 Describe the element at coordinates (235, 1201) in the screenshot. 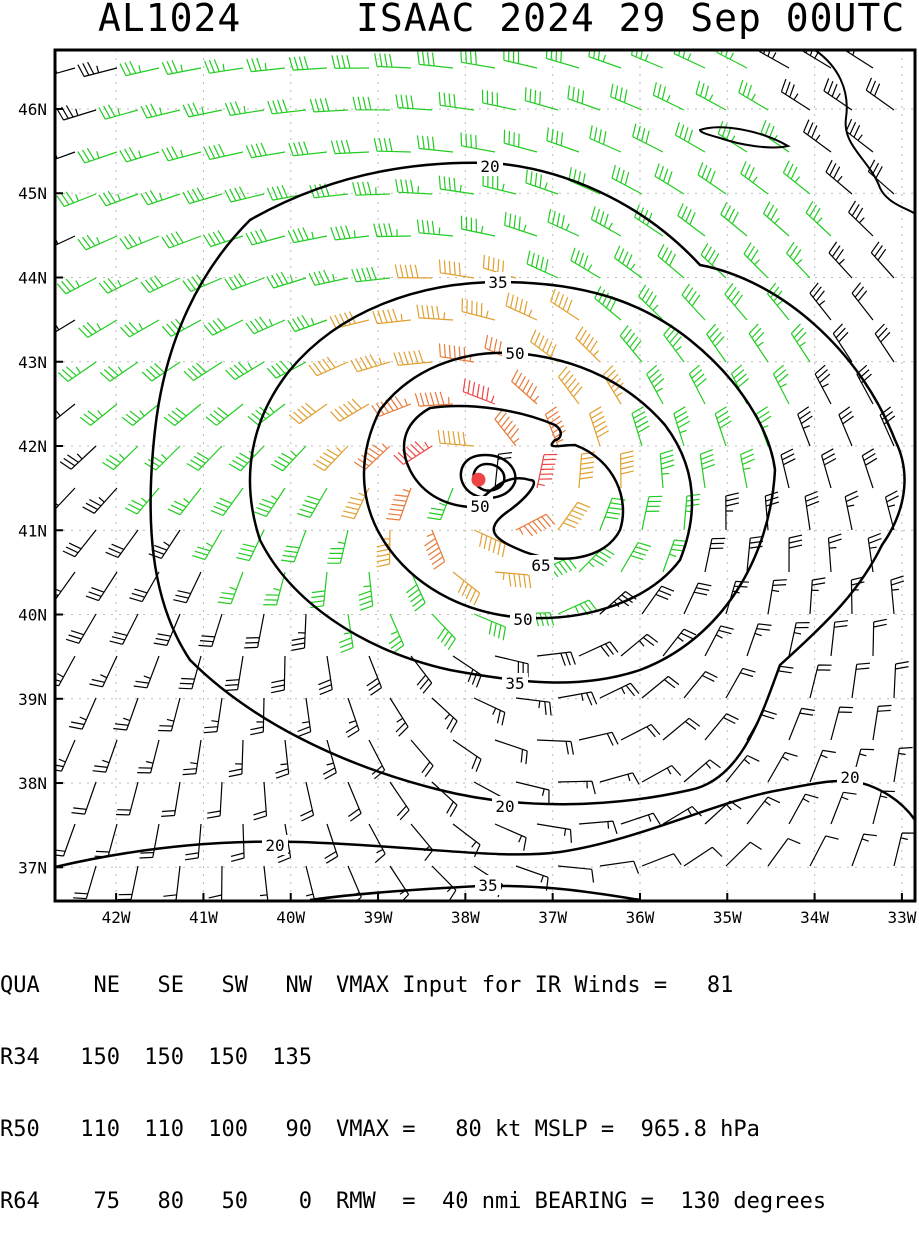

I see `r64-sw: 50` at that location.